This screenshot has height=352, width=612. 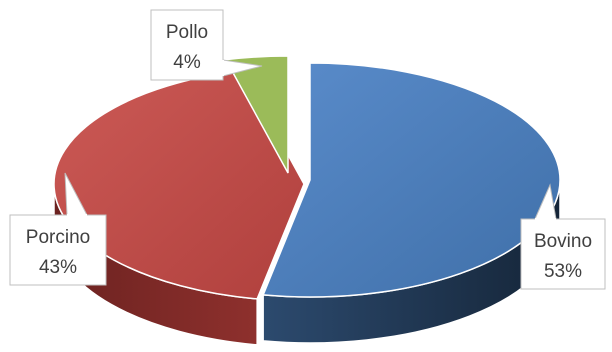 I want to click on slice-name-pollo: Pollo, so click(x=187, y=32).